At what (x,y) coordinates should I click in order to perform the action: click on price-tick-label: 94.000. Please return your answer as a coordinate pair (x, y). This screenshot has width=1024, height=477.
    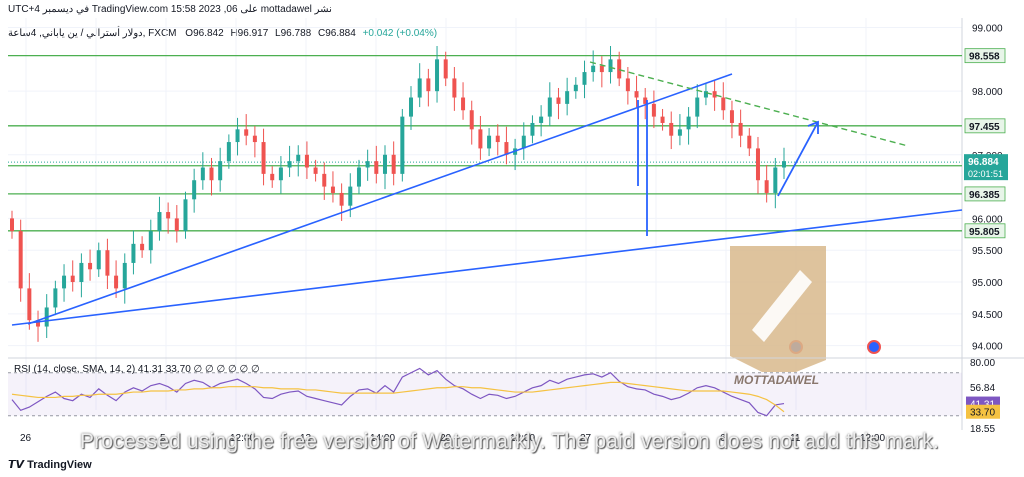
    Looking at the image, I should click on (987, 347).